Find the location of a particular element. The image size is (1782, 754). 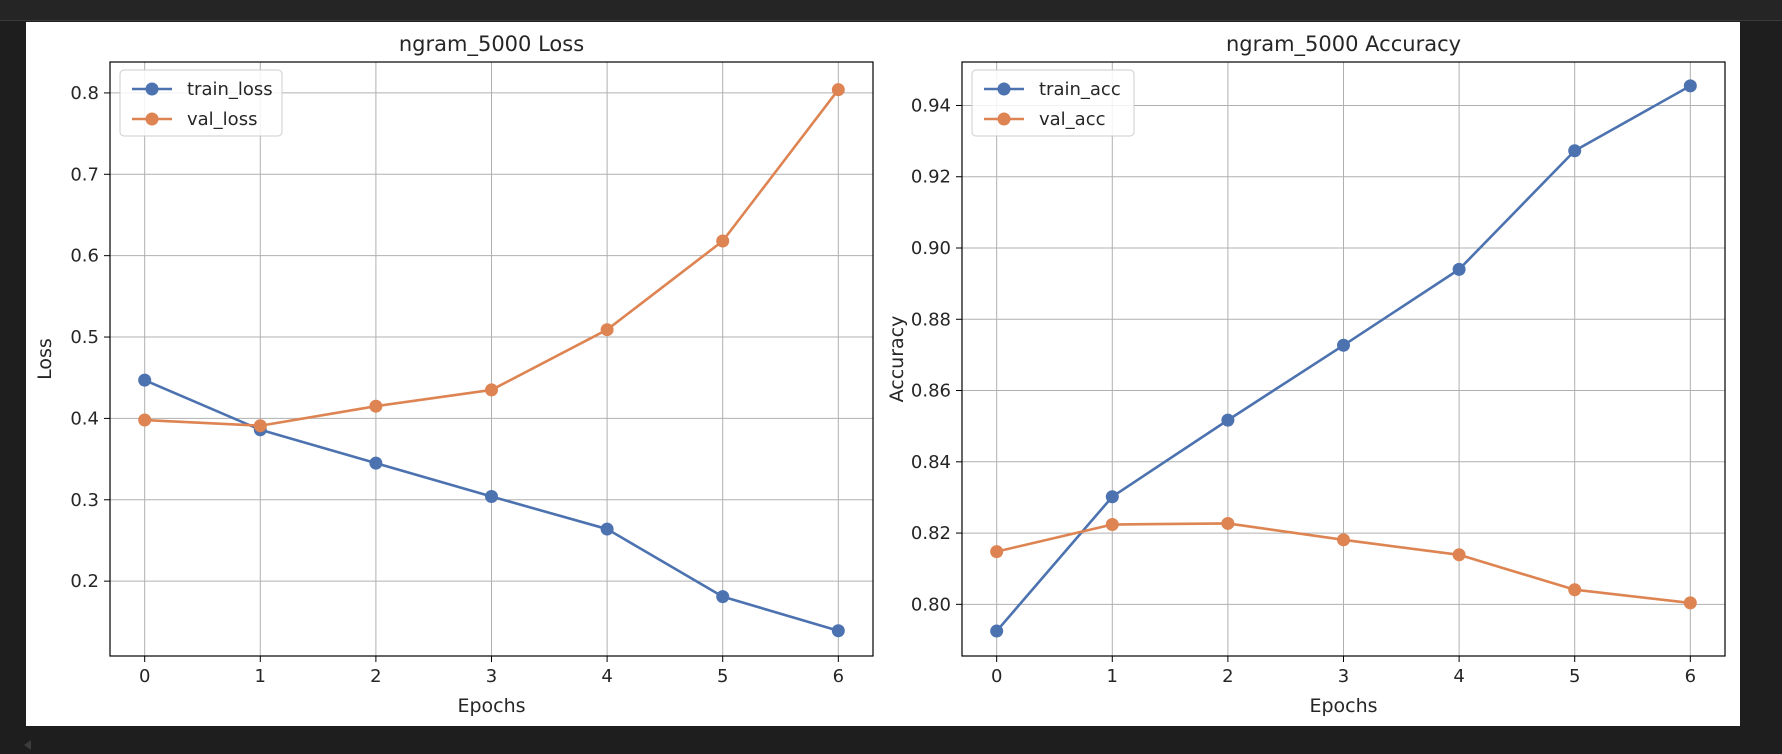

legend: train_acc val_acc is located at coordinates (1053, 103).